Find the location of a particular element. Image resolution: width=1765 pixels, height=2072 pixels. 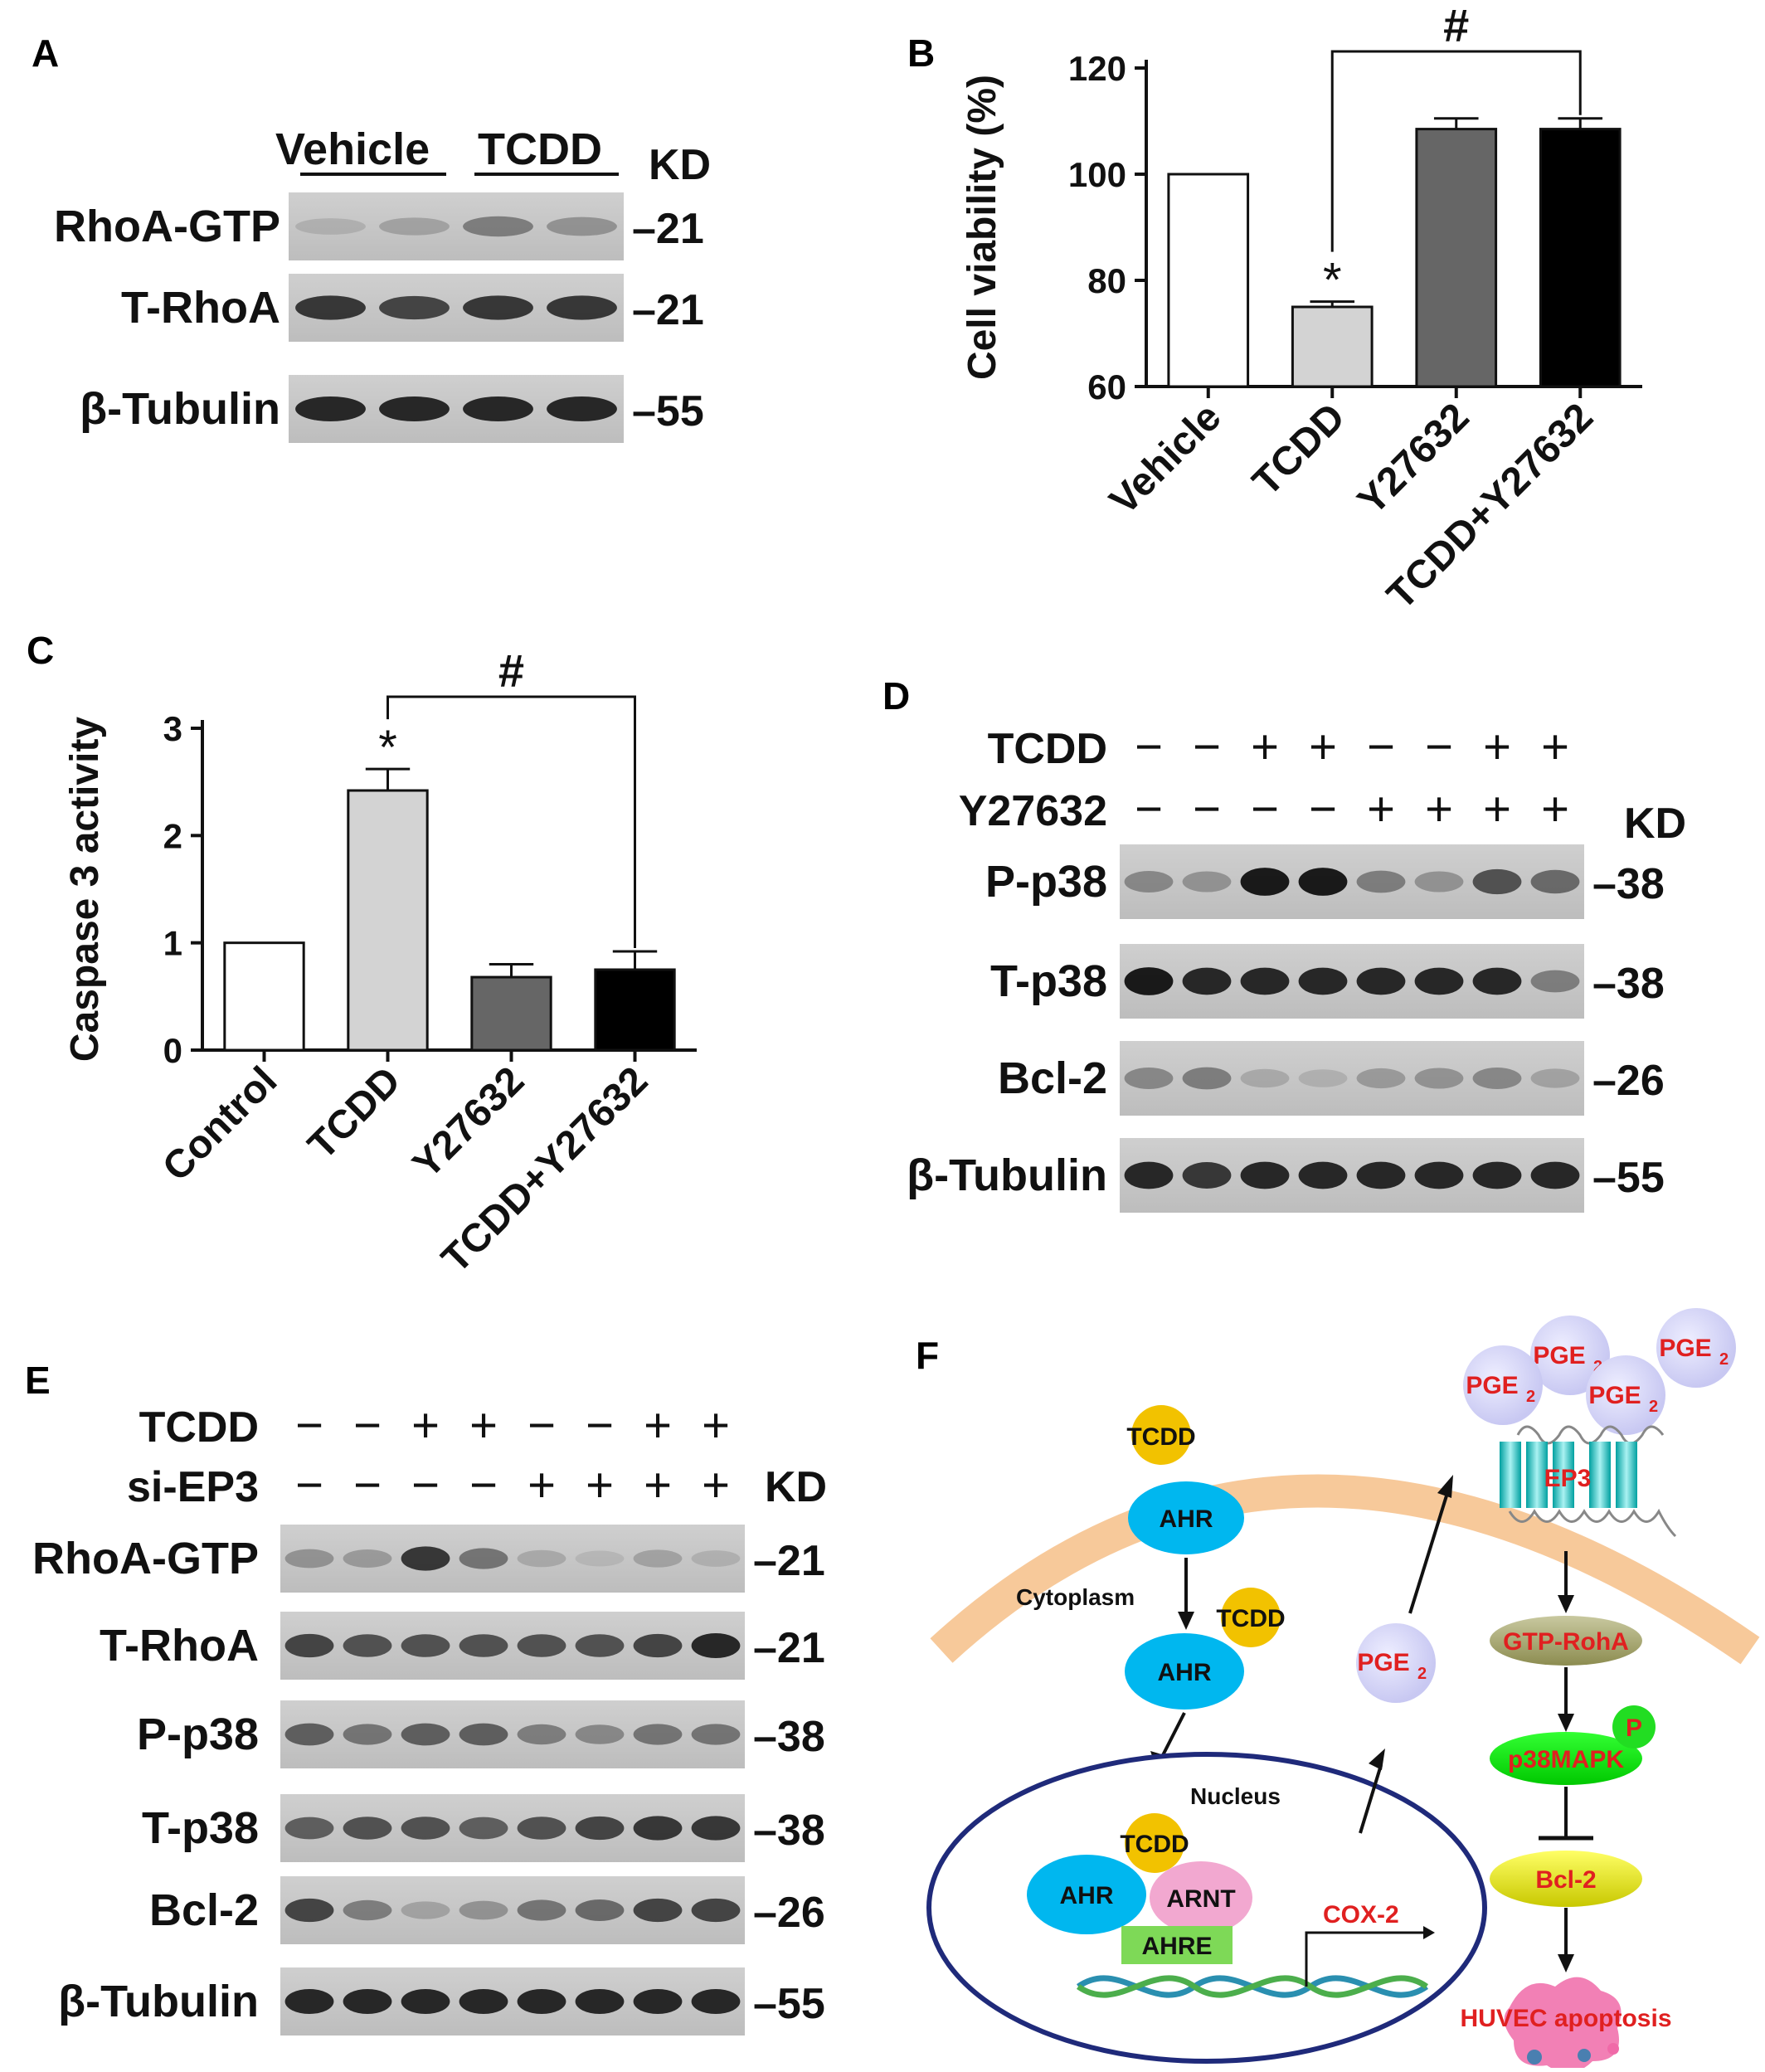

cell-membrane is located at coordinates (1345, 1569).